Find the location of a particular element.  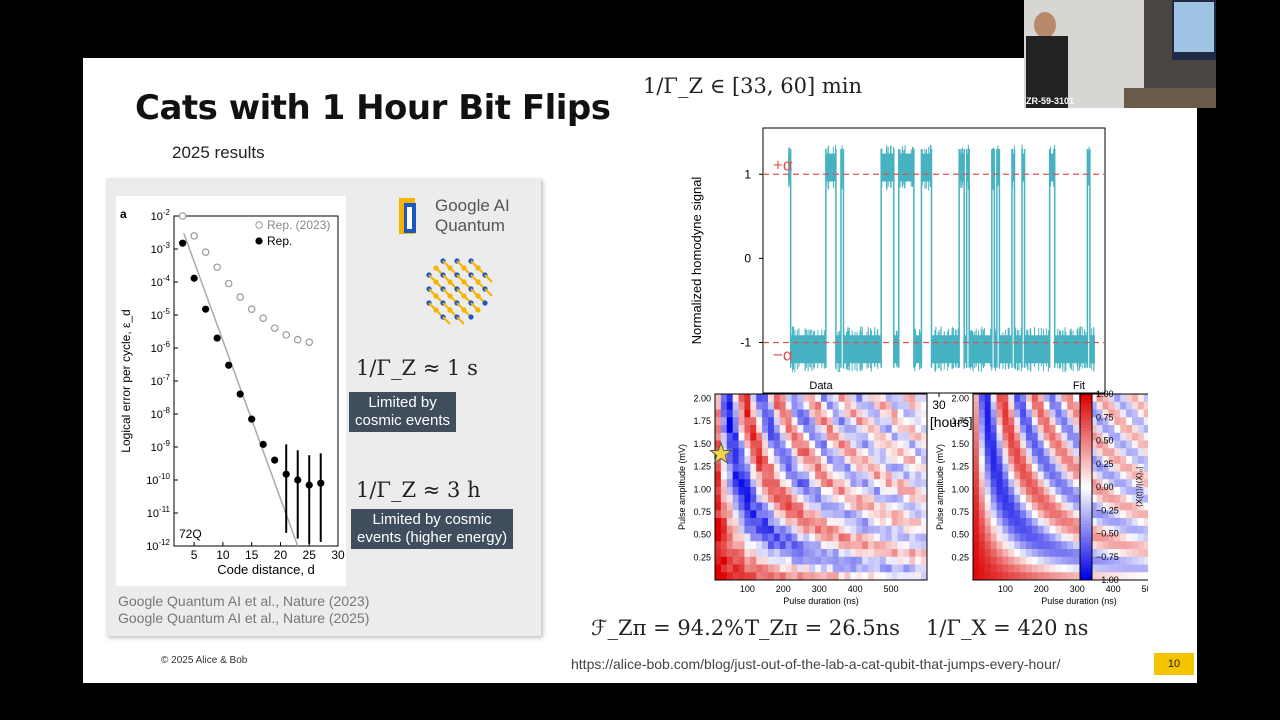

signal-trace is located at coordinates (941, 258).